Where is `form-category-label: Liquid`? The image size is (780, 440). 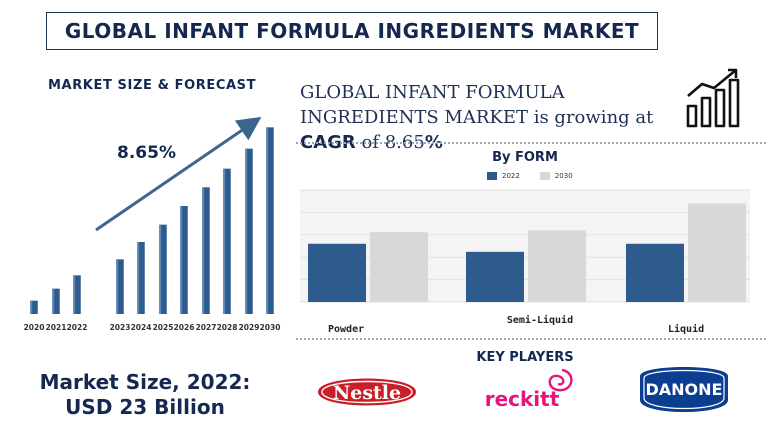 form-category-label: Liquid is located at coordinates (686, 329).